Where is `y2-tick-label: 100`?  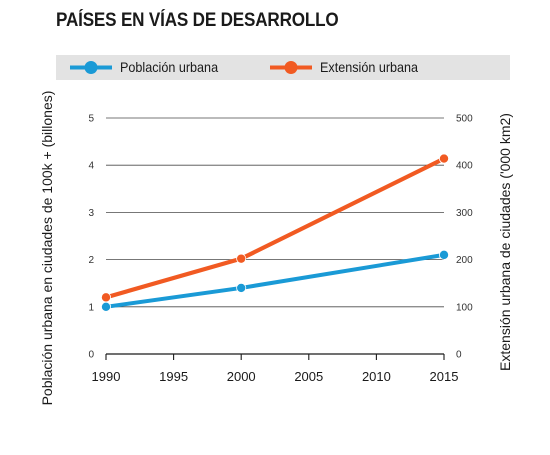
y2-tick-label: 100 is located at coordinates (464, 307).